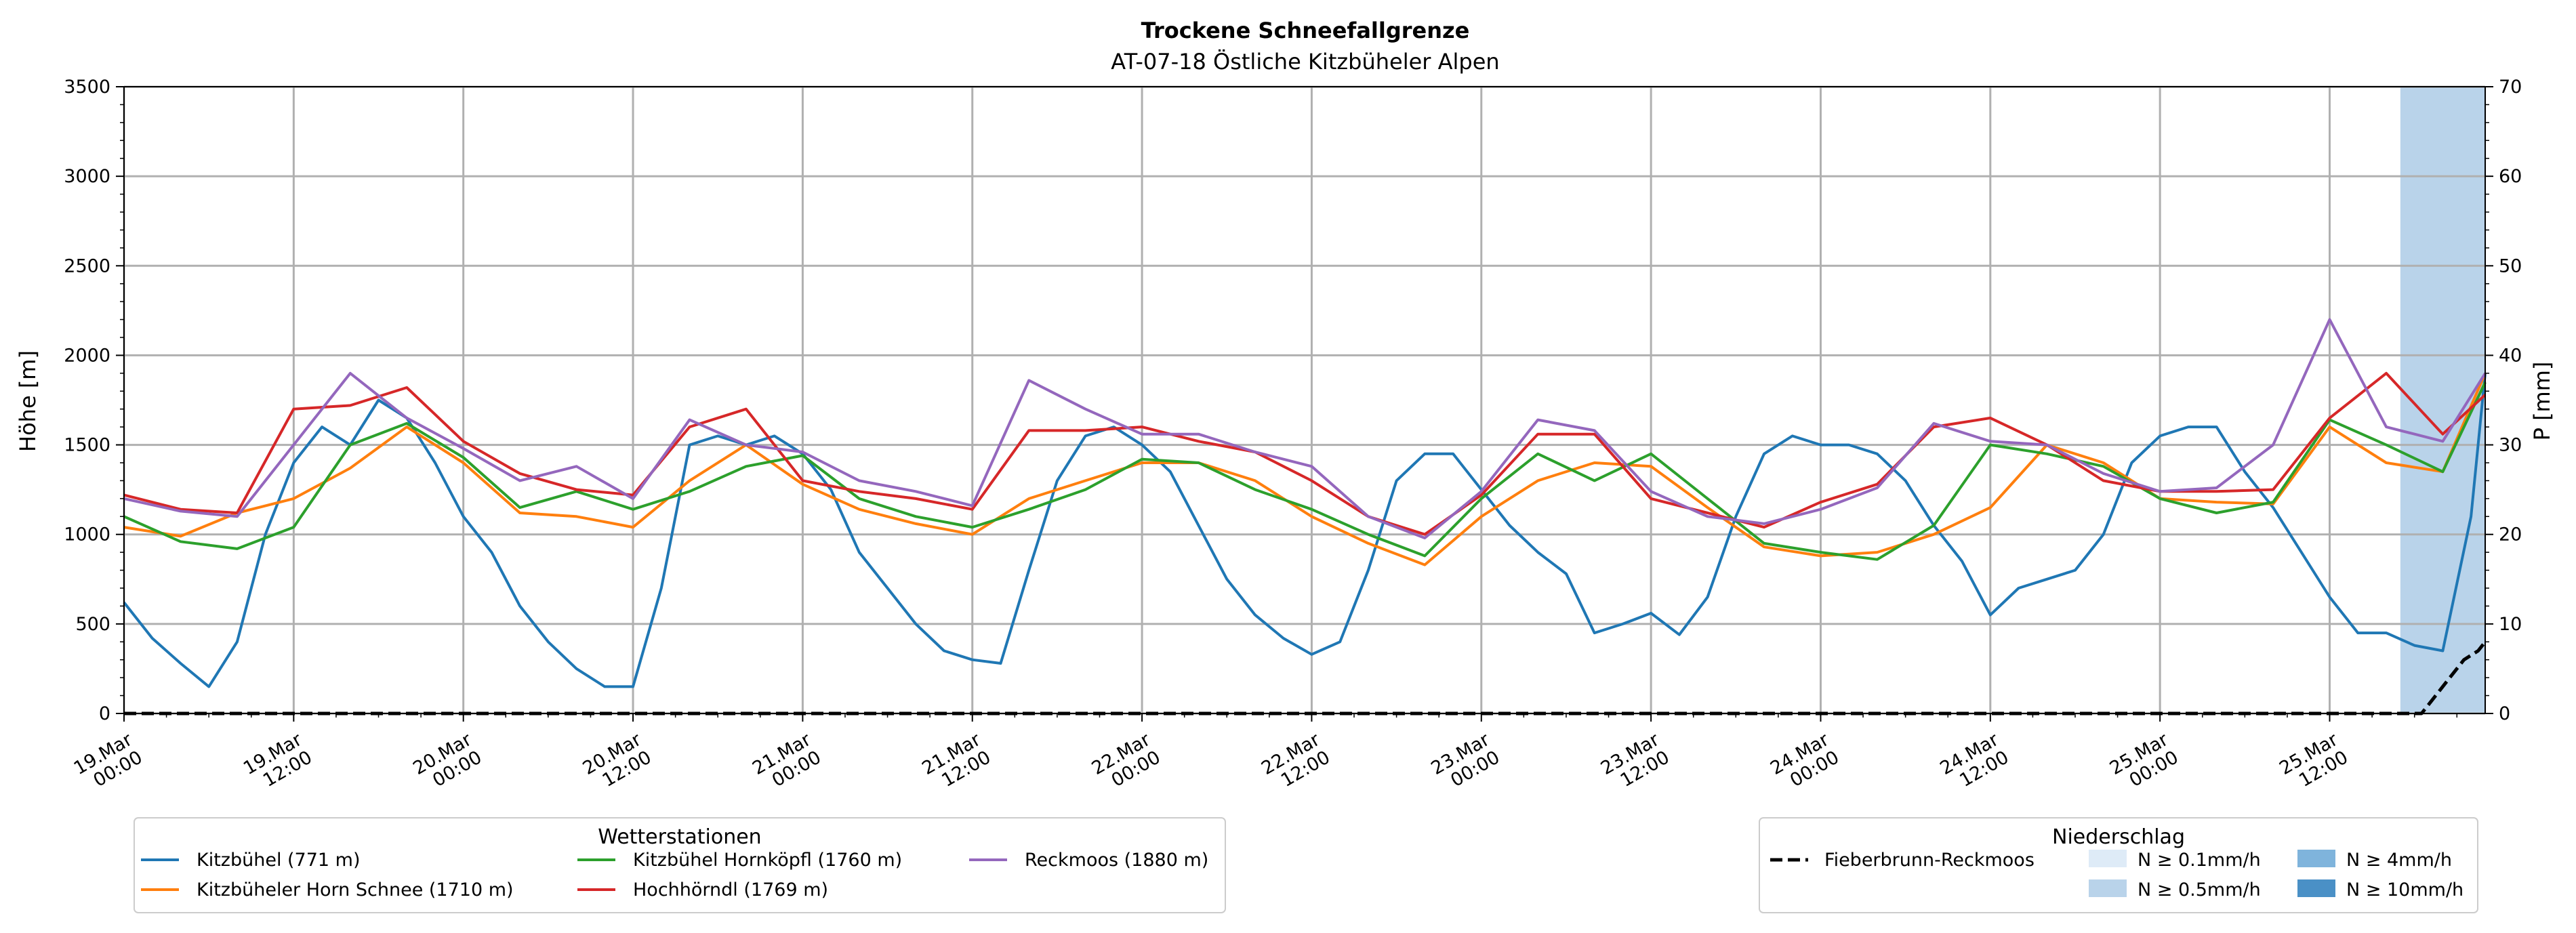  I want to click on x-tick-label: 24.Mar00:00, so click(1805, 763).